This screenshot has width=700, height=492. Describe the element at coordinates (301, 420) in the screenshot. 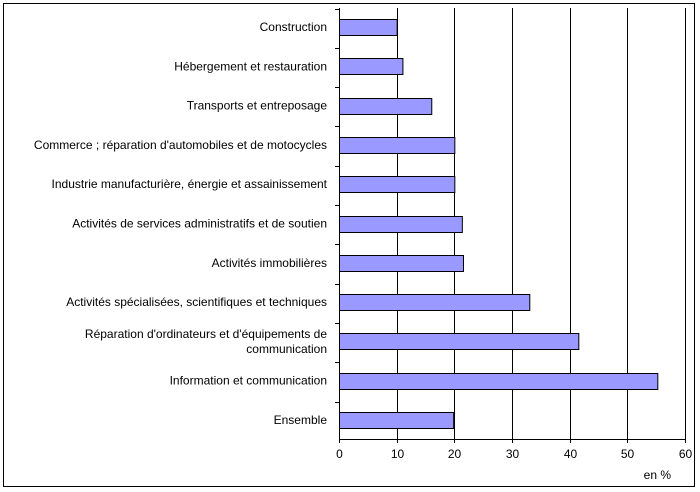

I see `category-label: Ensemble` at that location.